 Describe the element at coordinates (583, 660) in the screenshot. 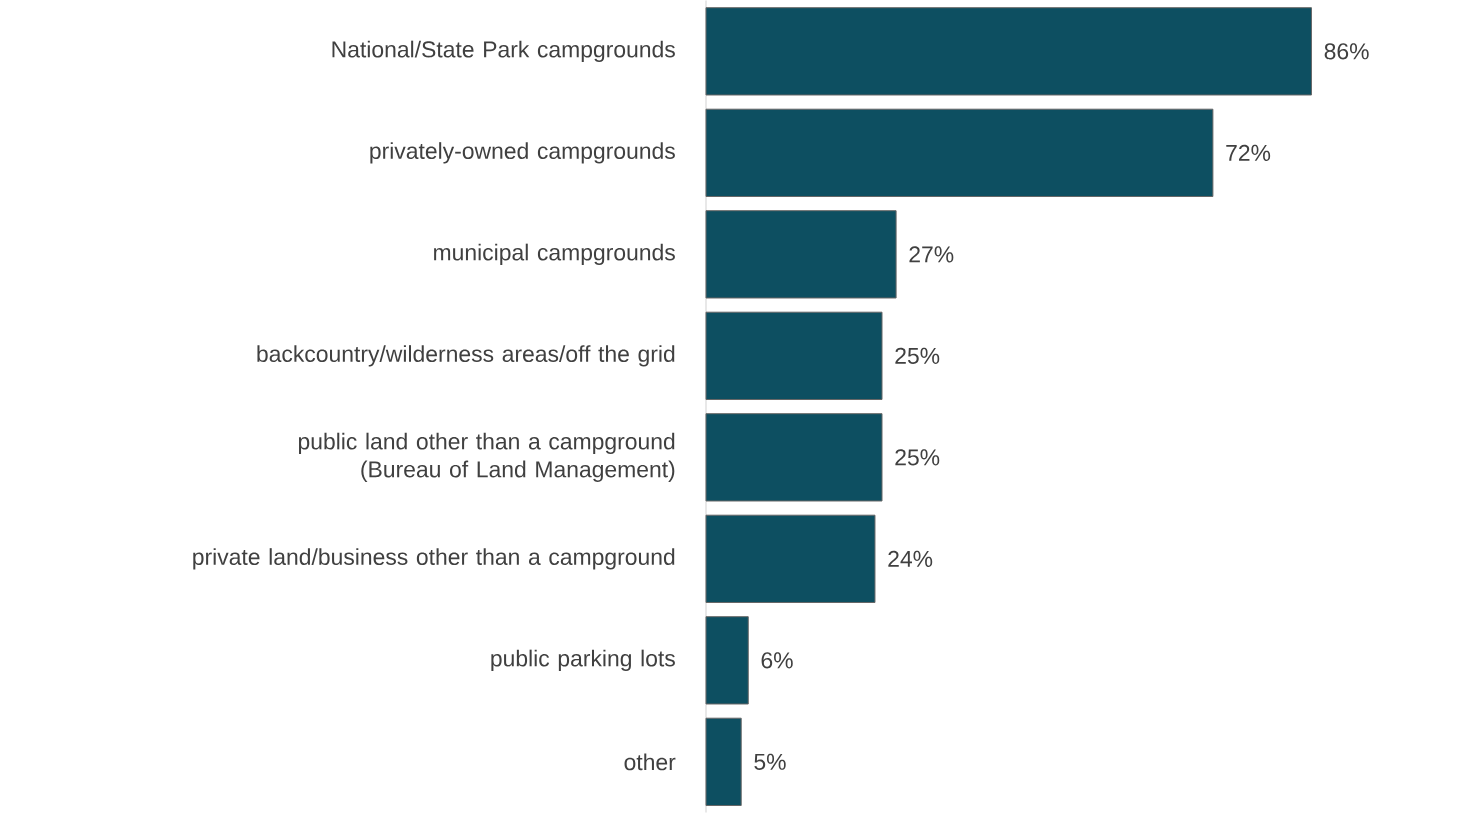

I see `y-tick-label: public parking lots` at that location.